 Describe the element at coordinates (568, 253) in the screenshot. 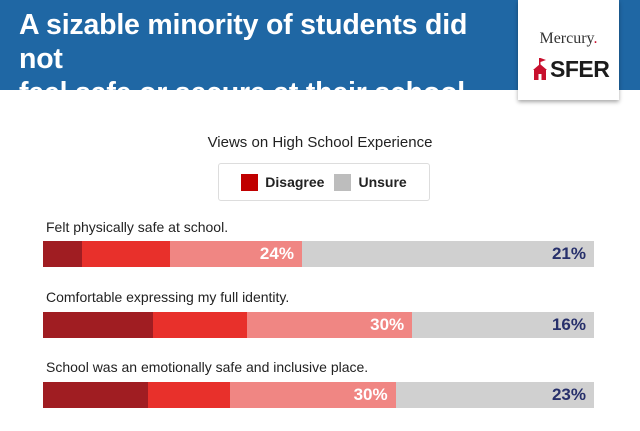

I see `data-label-unsure: 21%` at that location.